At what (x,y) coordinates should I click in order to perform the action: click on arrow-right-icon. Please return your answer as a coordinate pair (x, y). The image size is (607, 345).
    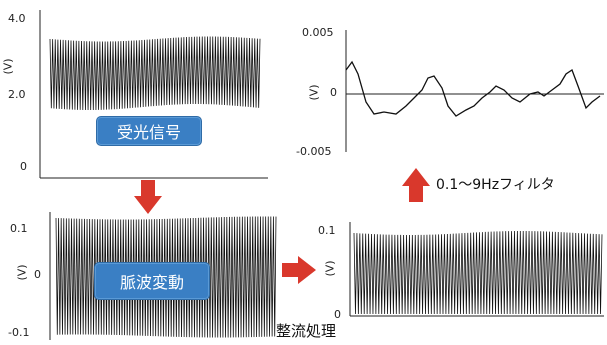
    Looking at the image, I should click on (299, 270).